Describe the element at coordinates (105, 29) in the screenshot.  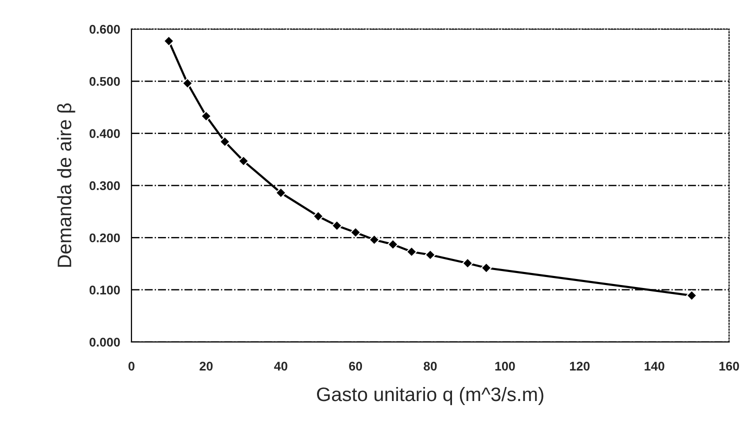
I see `y-tick-label: 0.600` at that location.